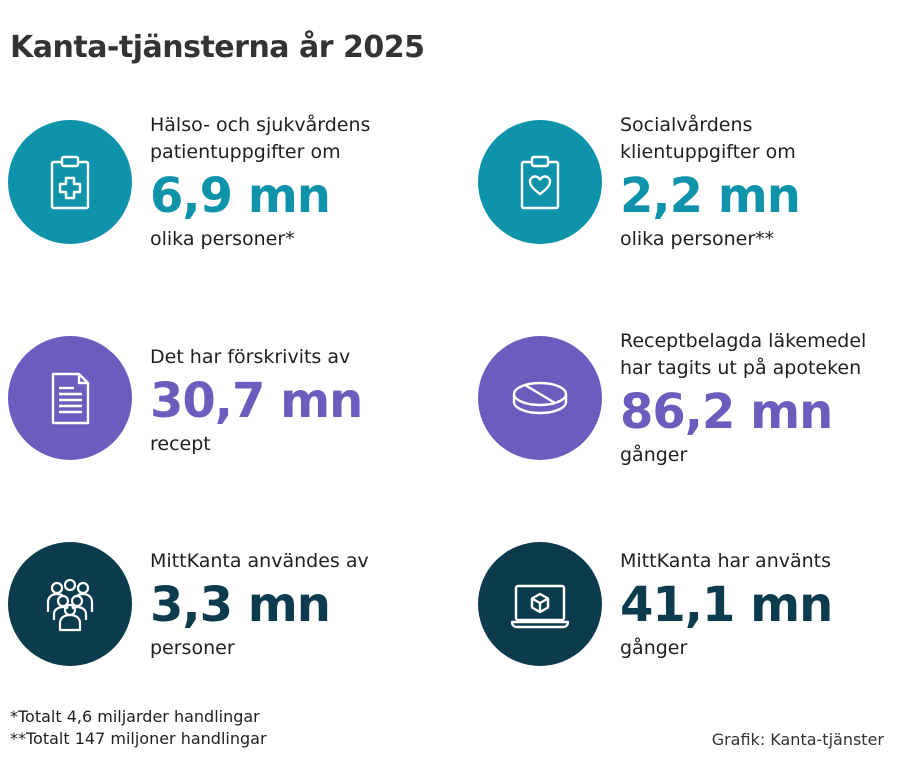 The width and height of the screenshot is (900, 778). Describe the element at coordinates (135, 716) in the screenshot. I see `footnote: *Totalt 4,6 miljarder handlingar` at that location.